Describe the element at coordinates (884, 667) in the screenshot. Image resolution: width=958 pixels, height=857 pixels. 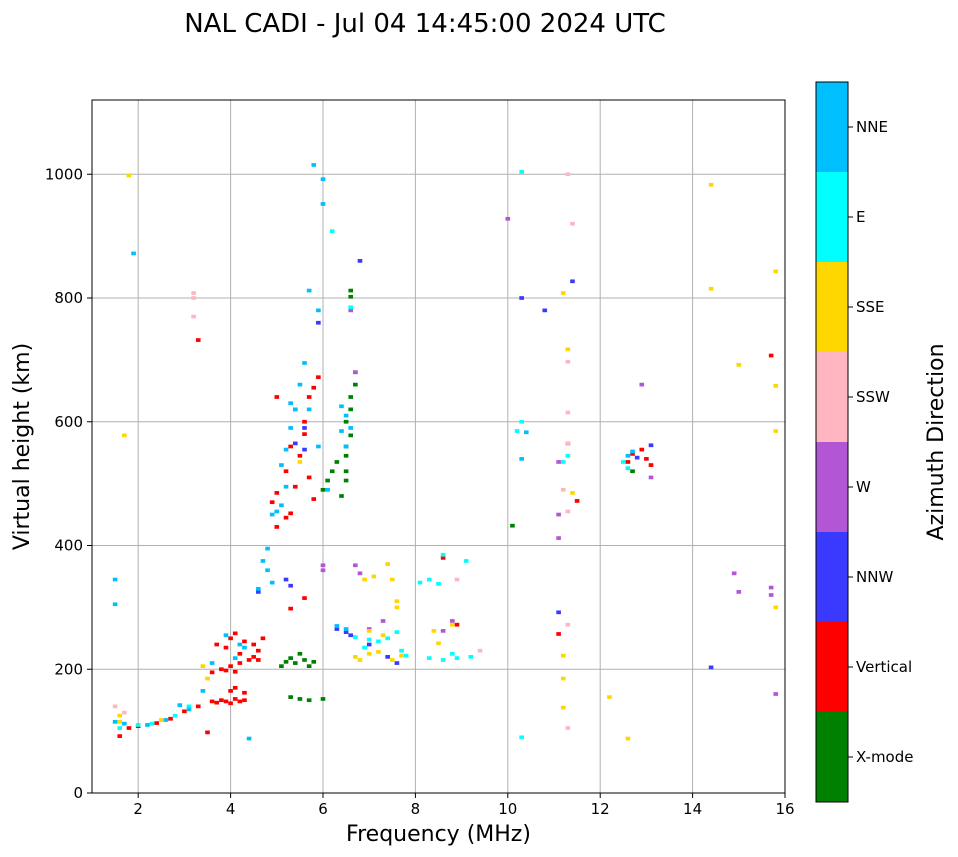
I see `colorbar-category-label: Vertical` at that location.